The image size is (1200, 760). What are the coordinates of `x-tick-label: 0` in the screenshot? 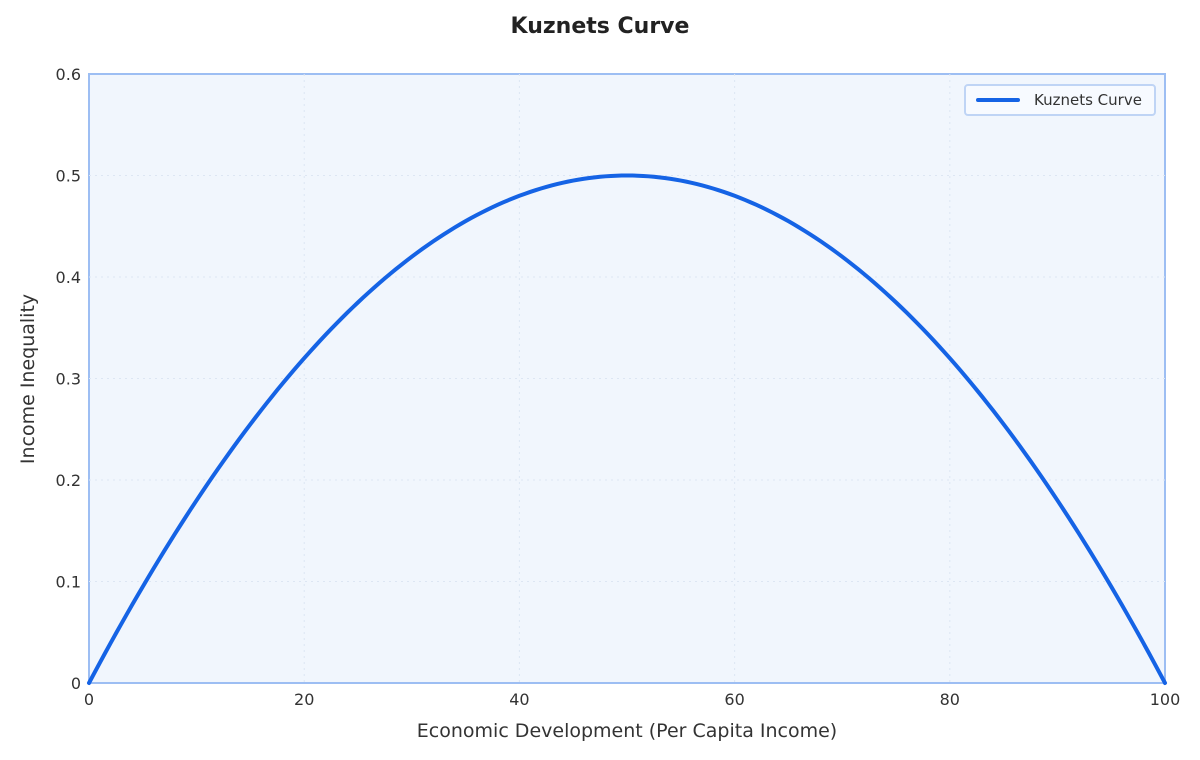 It's located at (89, 699).